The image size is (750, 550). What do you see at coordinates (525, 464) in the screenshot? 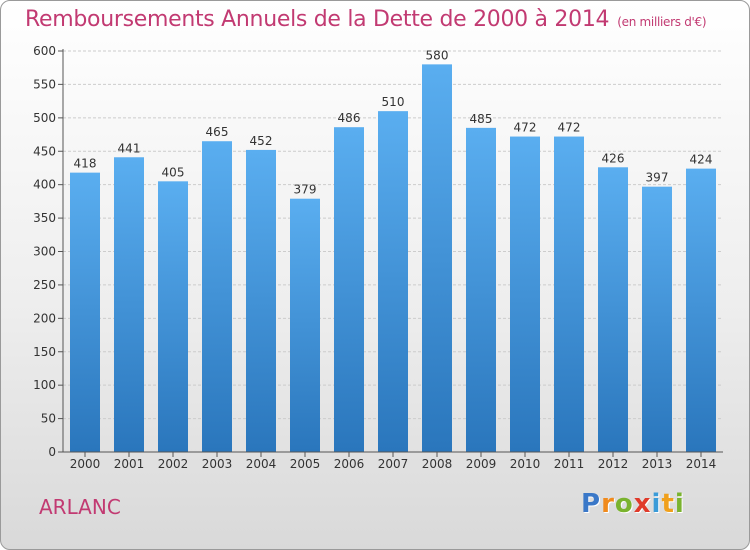
I see `x-tick-label: 2010` at bounding box center [525, 464].